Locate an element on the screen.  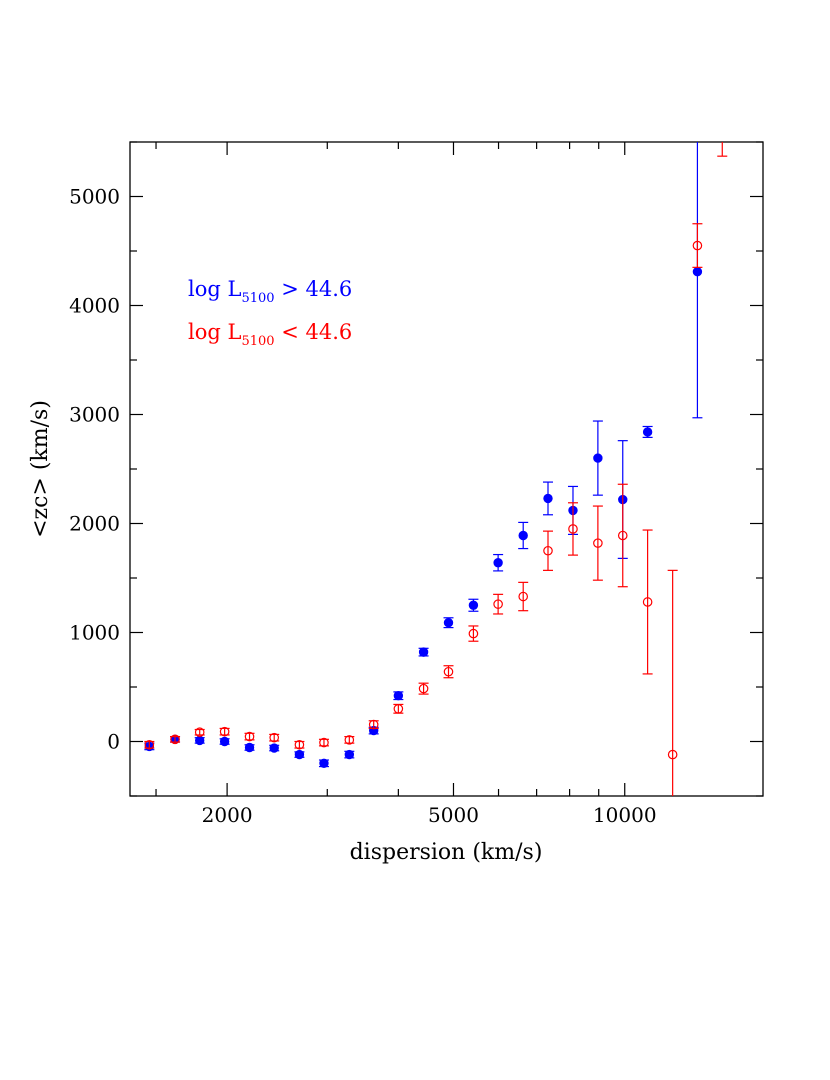
legend-entry-2: log L5100 < 44.6 is located at coordinates (270, 334).